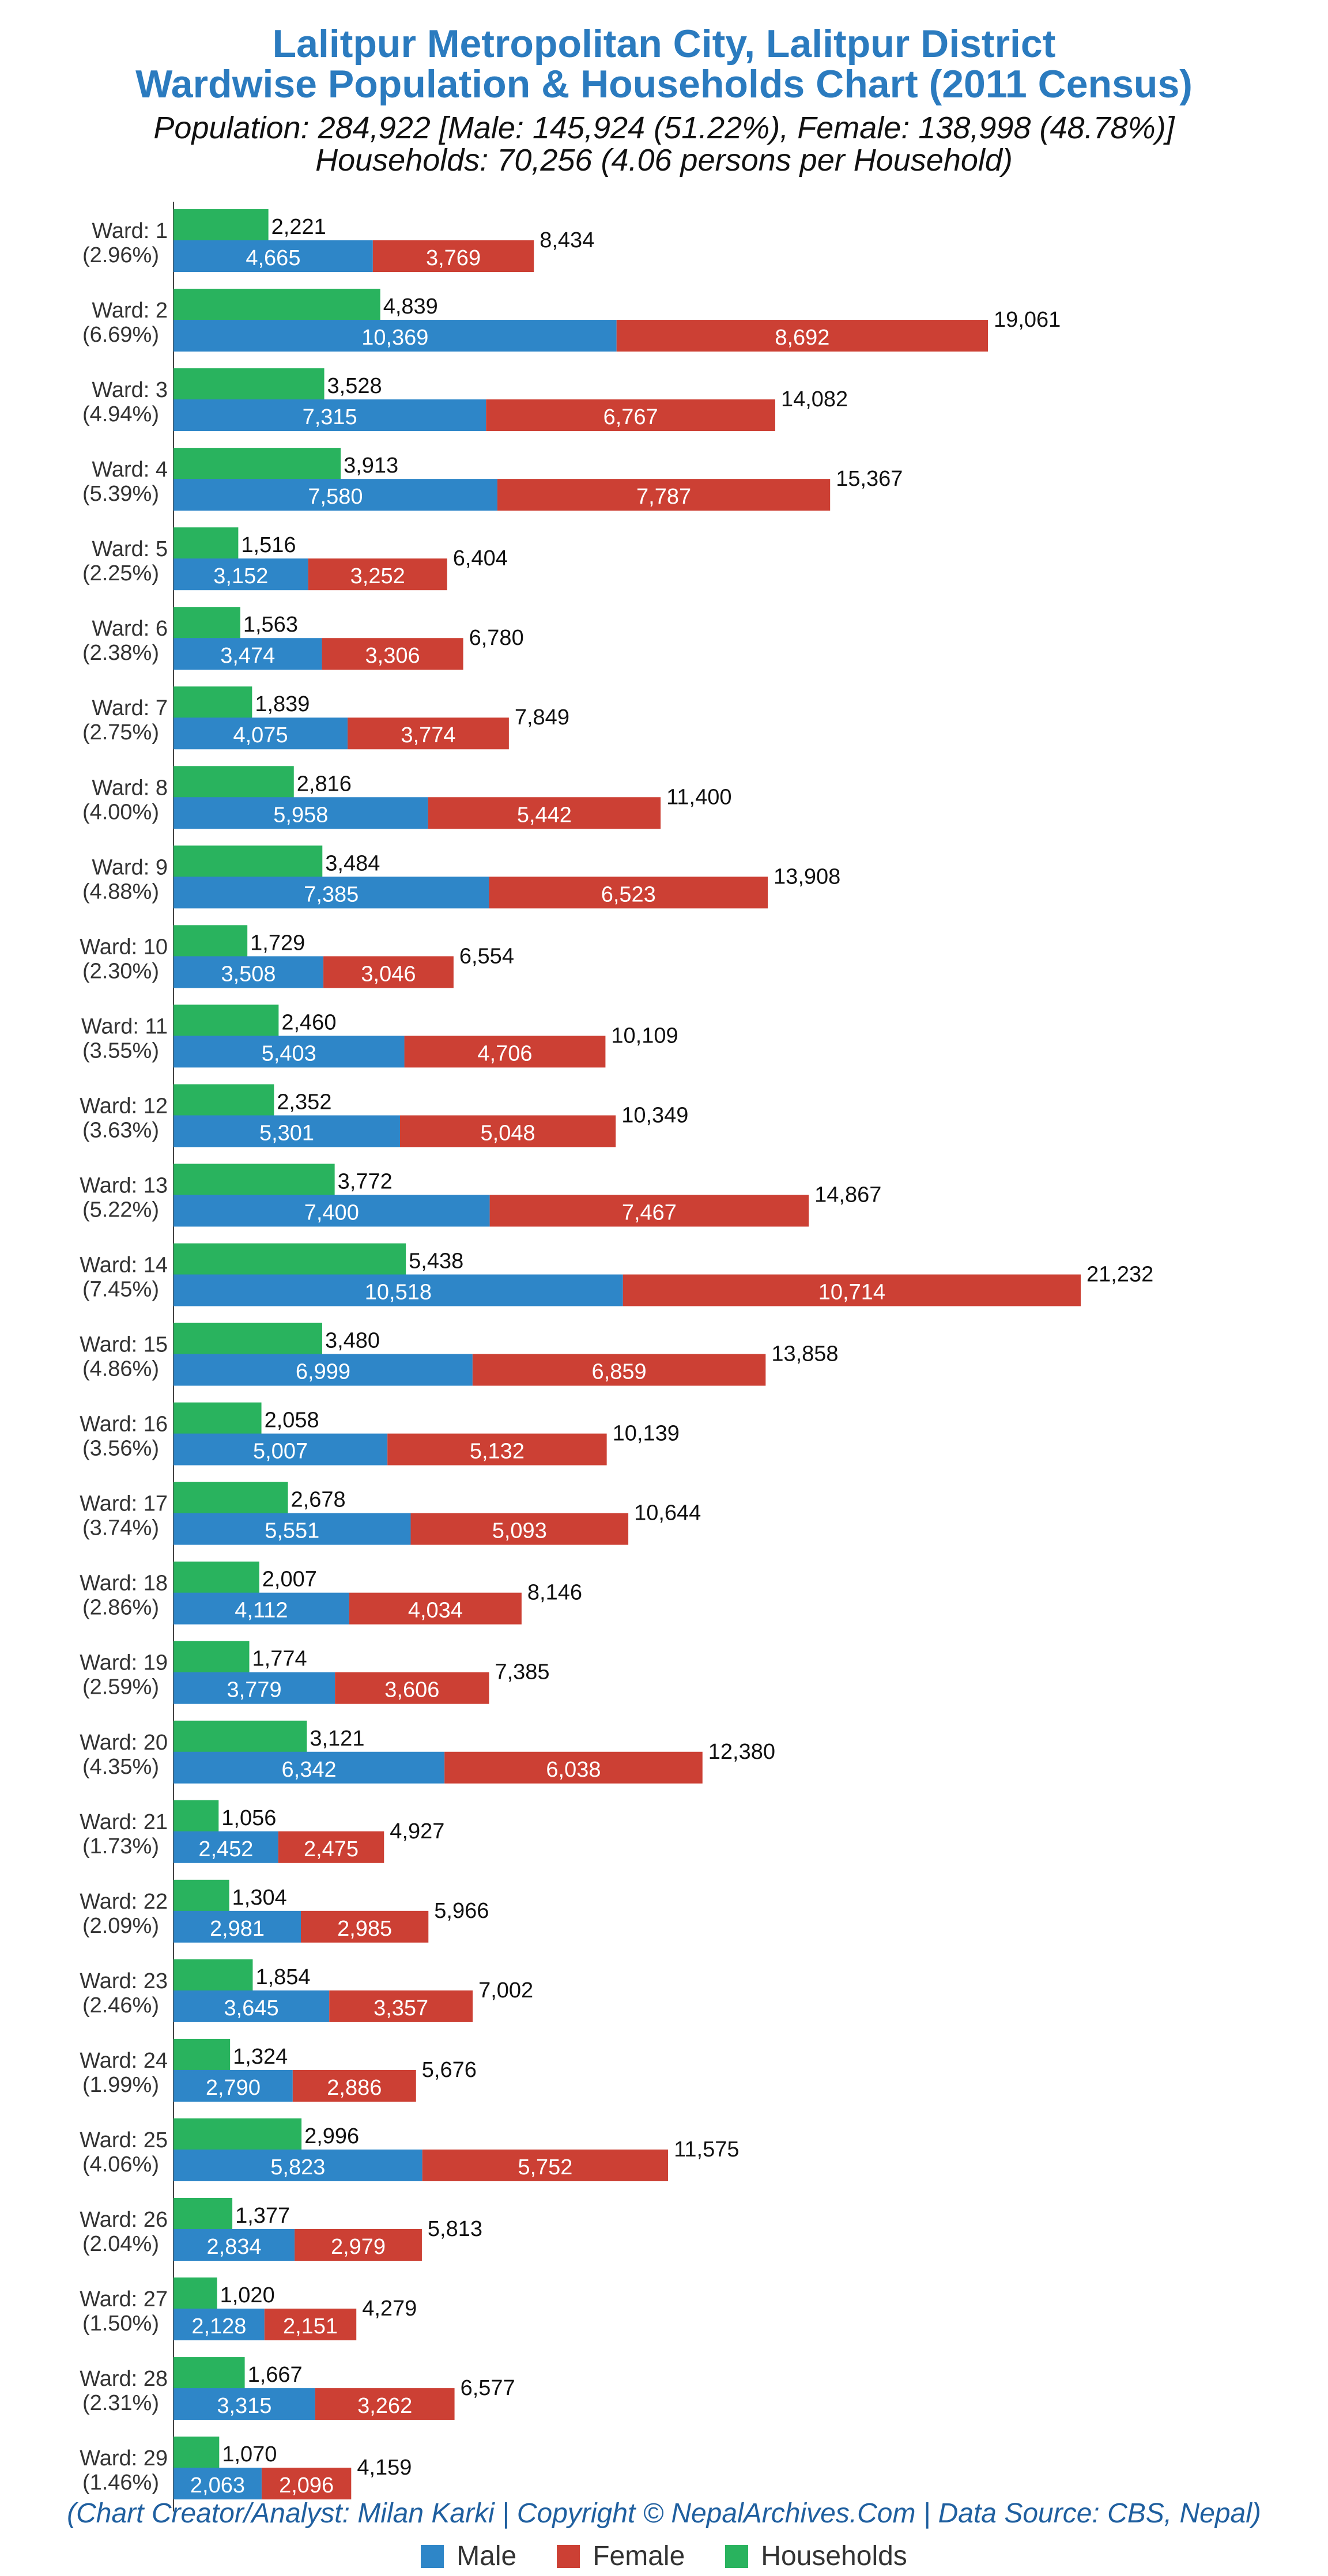 The height and width of the screenshot is (2576, 1328). Describe the element at coordinates (120, 1767) in the screenshot. I see `ward-percent-label: (4.35%)` at that location.